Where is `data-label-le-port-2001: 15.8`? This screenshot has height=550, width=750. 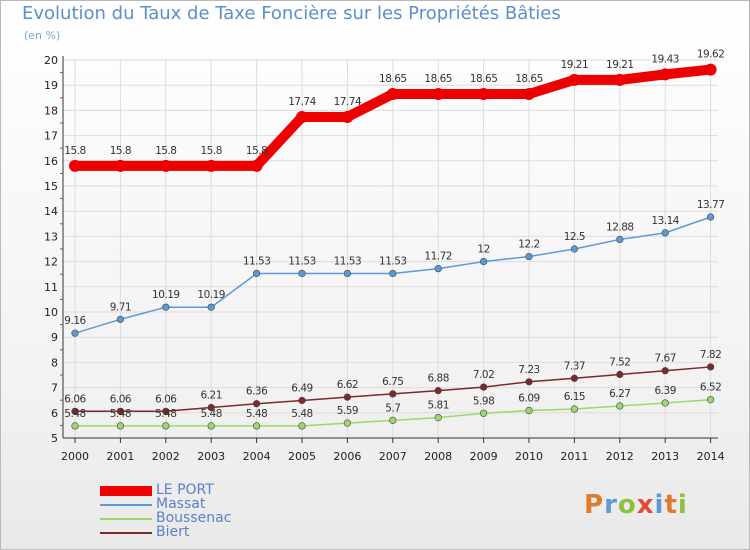
data-label-le-port-2001: 15.8 is located at coordinates (120, 151).